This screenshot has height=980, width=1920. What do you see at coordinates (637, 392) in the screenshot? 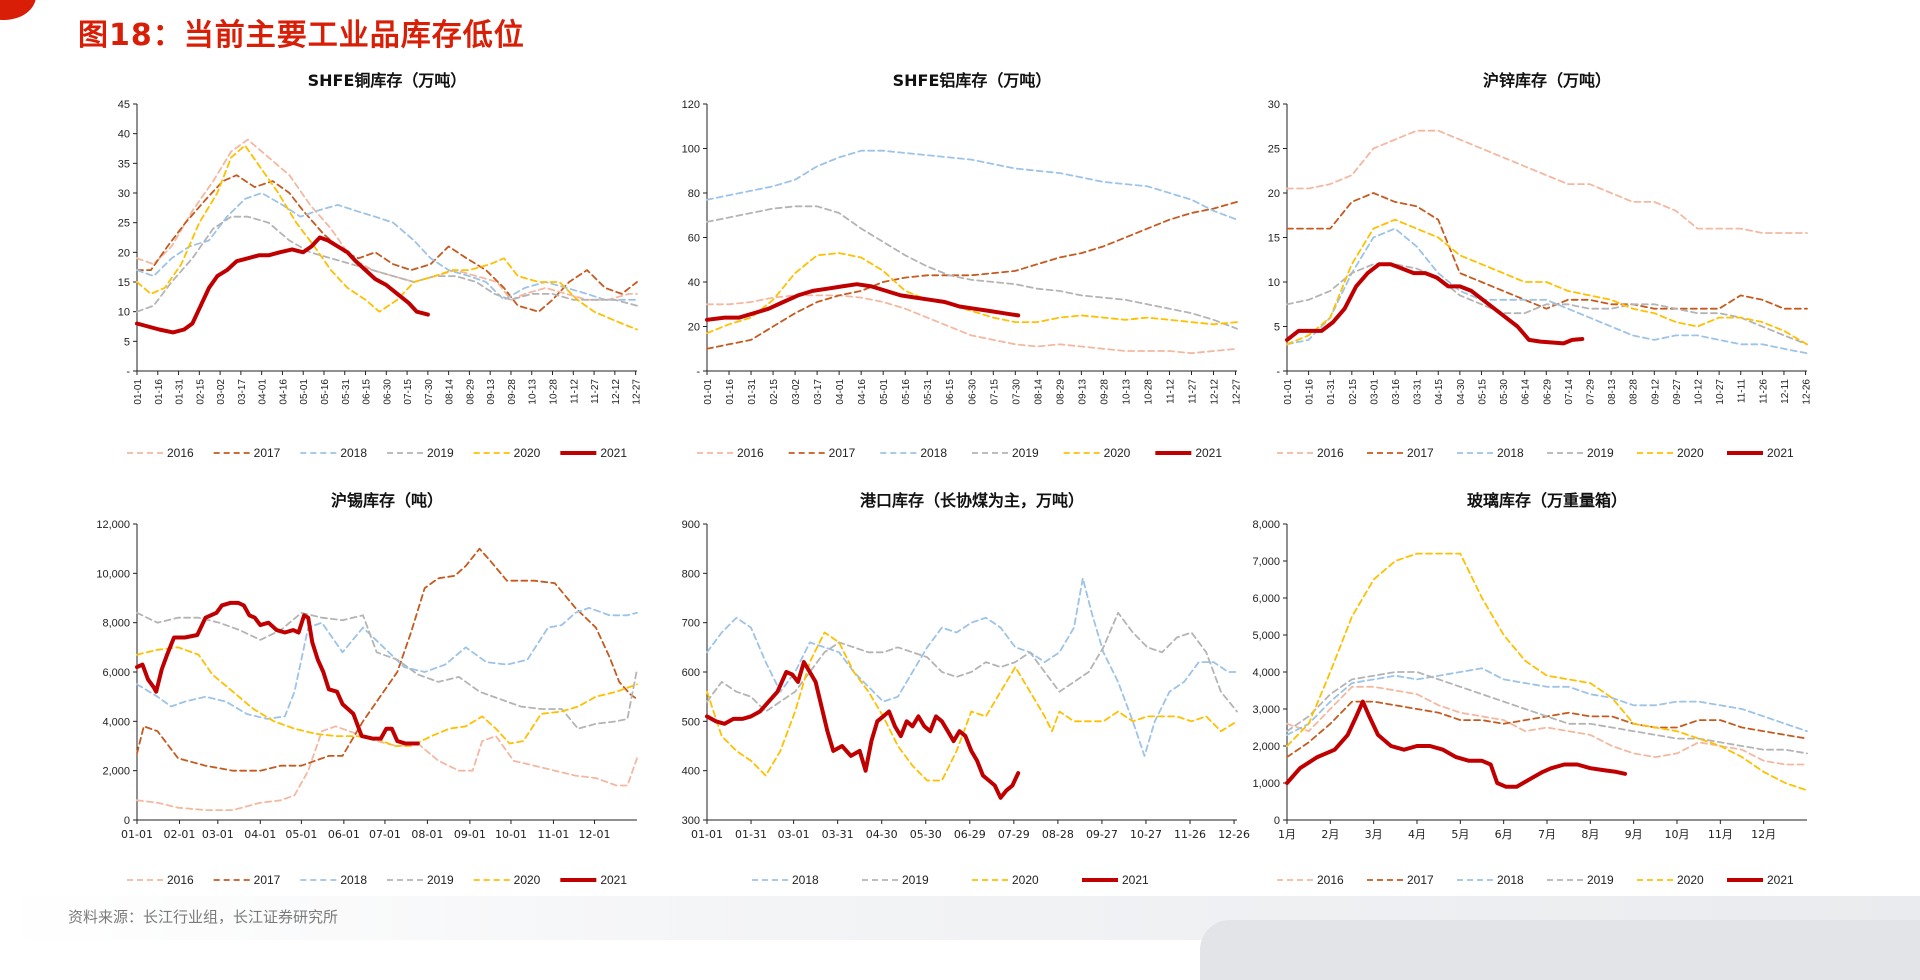
I see `x-tick-label: 12-27` at bounding box center [637, 392].